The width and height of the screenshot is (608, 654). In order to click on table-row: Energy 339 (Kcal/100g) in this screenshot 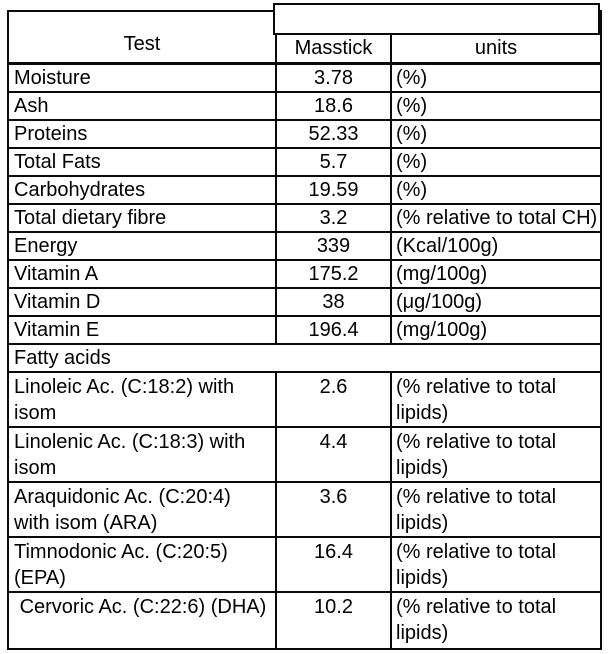, I will do `click(304, 245)`.